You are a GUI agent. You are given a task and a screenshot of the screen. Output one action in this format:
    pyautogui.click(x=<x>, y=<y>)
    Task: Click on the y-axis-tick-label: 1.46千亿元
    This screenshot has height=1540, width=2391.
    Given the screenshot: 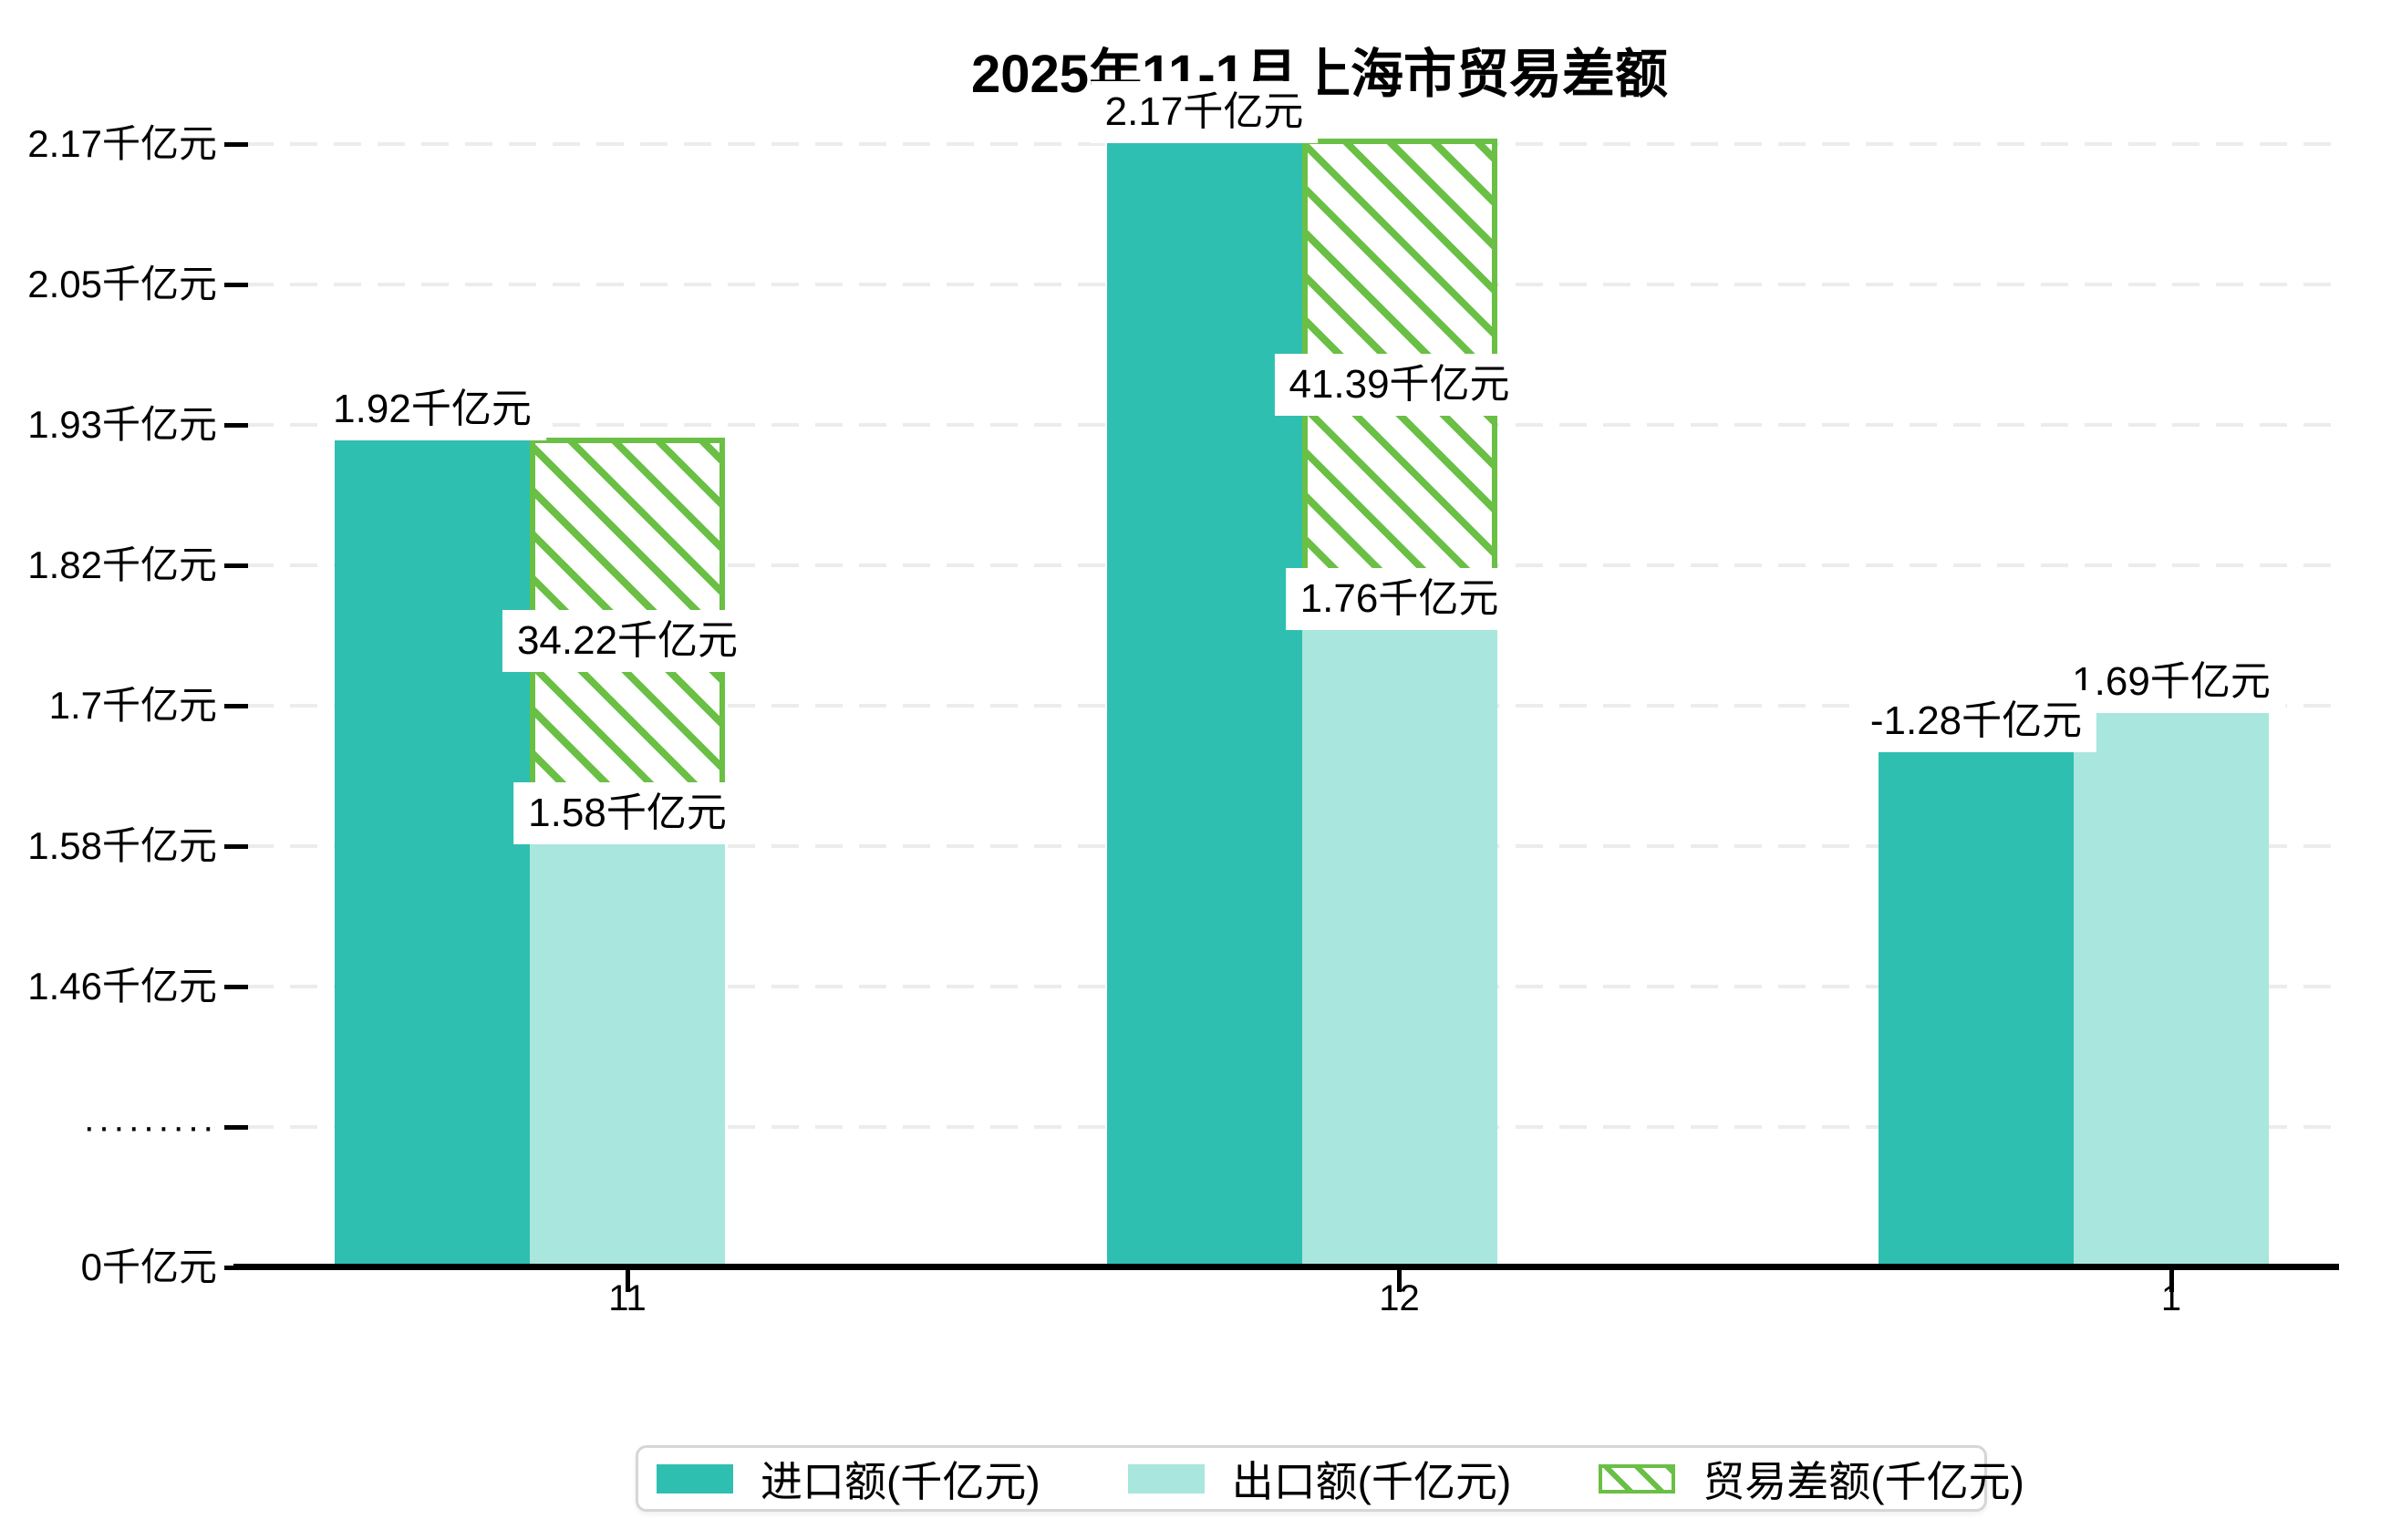 What is the action you would take?
    pyautogui.click(x=122, y=987)
    